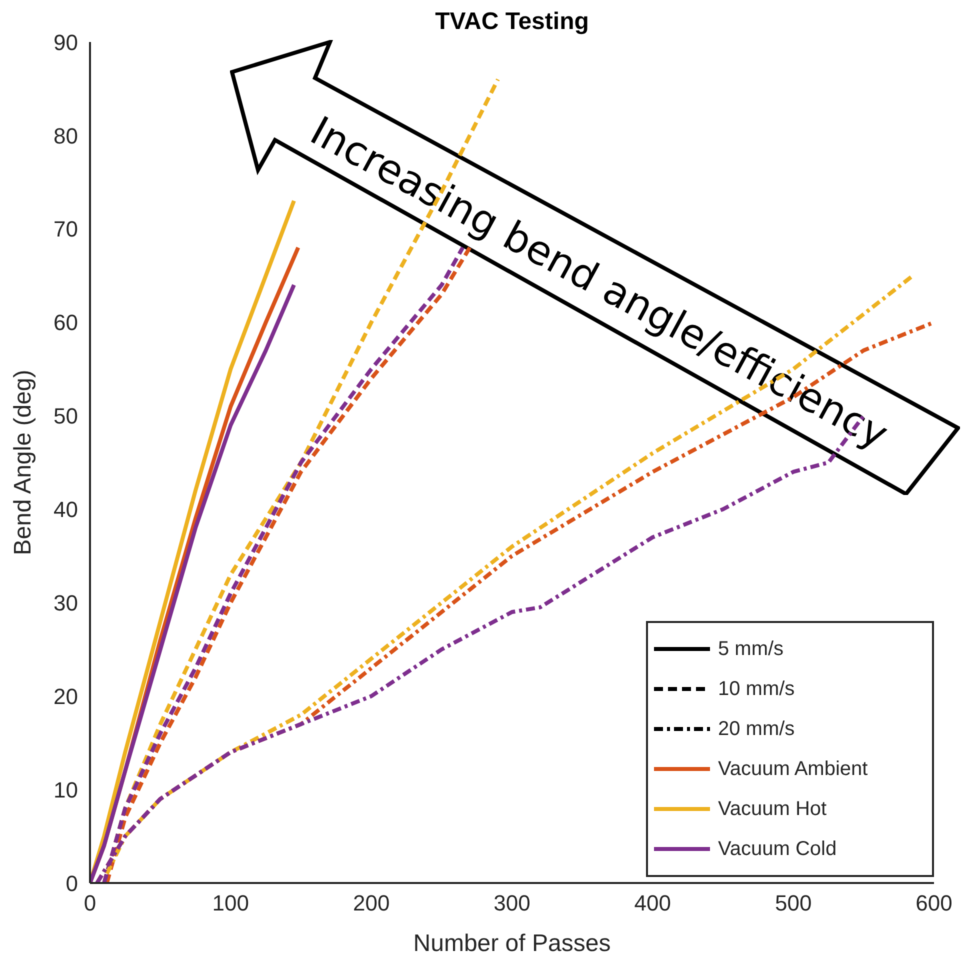  I want to click on chart-title: TVAC Testing, so click(512, 22).